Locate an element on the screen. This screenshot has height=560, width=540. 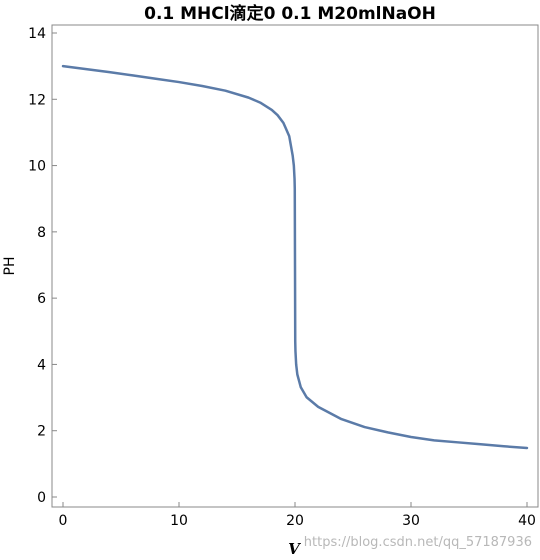
x-tick-label: 0 is located at coordinates (63, 521).